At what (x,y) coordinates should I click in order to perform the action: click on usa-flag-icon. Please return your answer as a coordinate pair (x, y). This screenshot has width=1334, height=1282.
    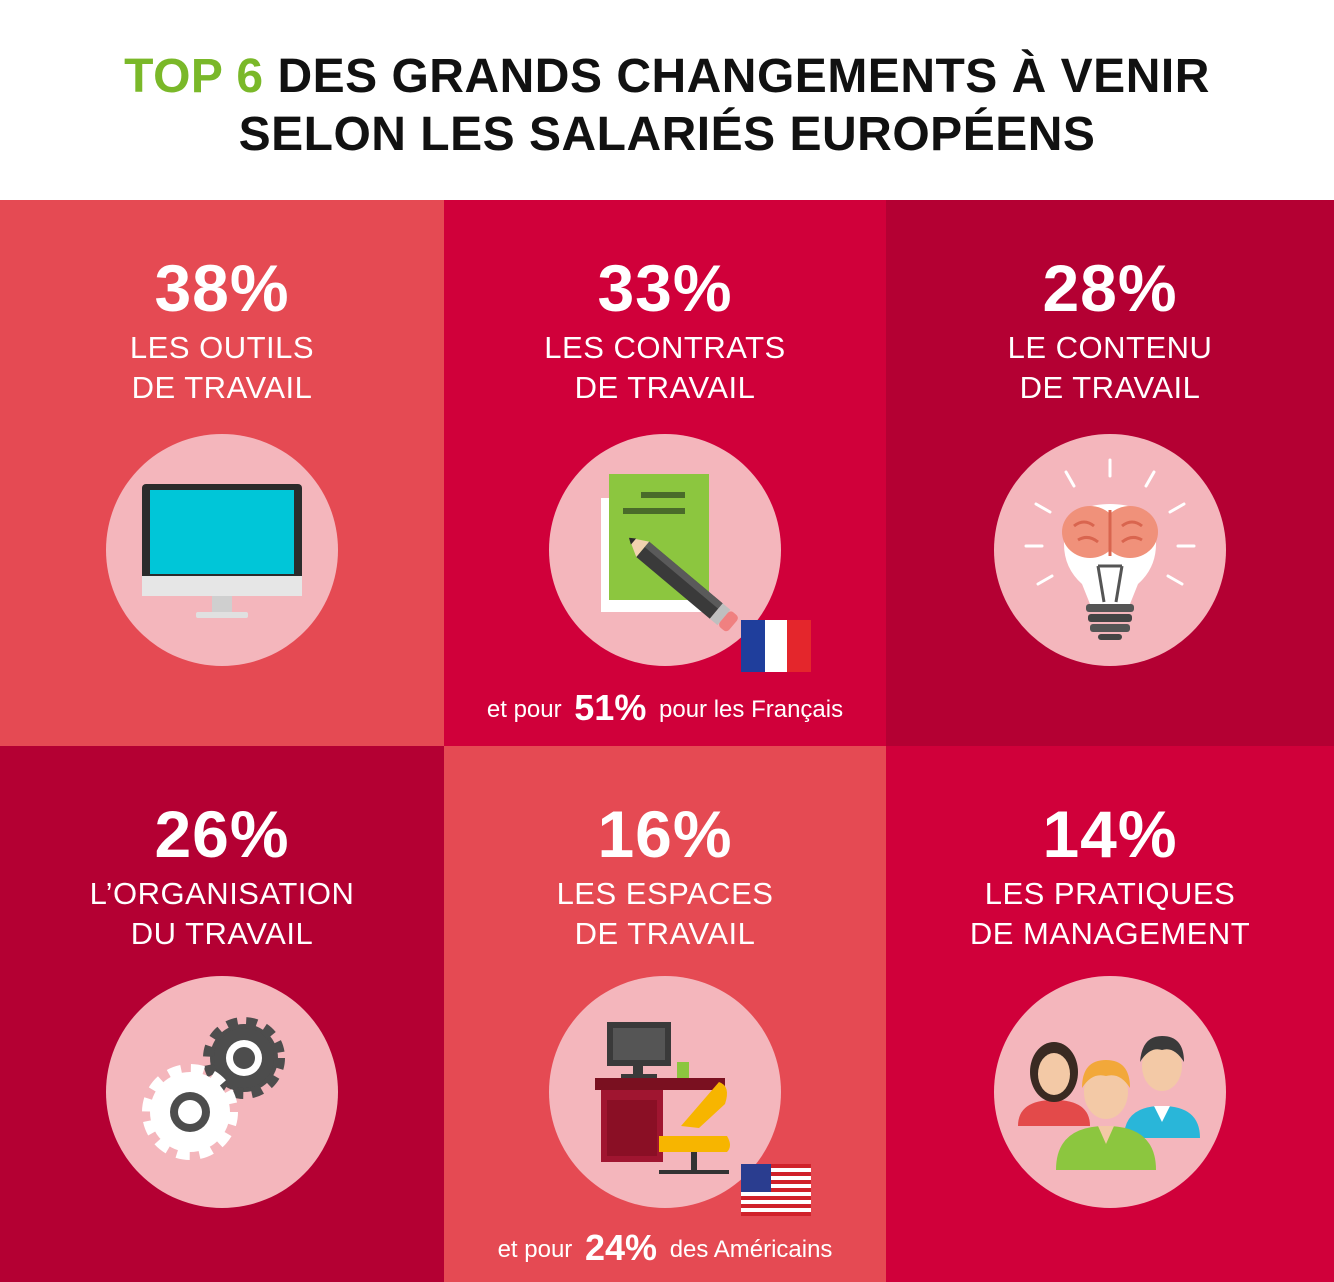
    Looking at the image, I should click on (776, 1190).